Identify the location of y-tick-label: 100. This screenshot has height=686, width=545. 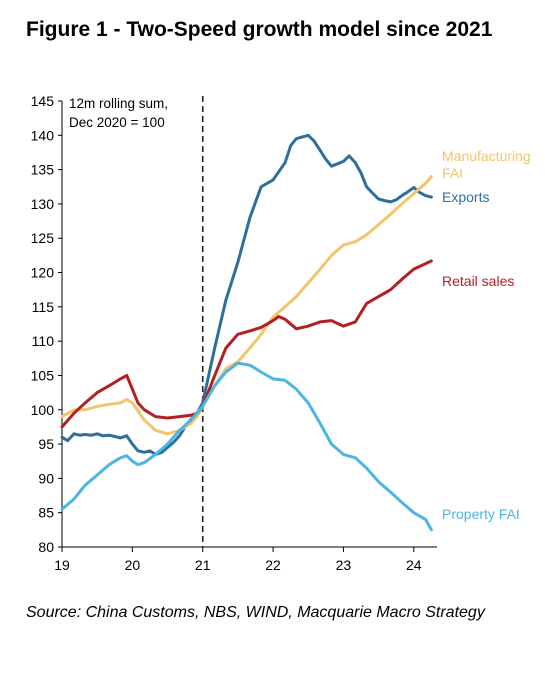
(43, 410).